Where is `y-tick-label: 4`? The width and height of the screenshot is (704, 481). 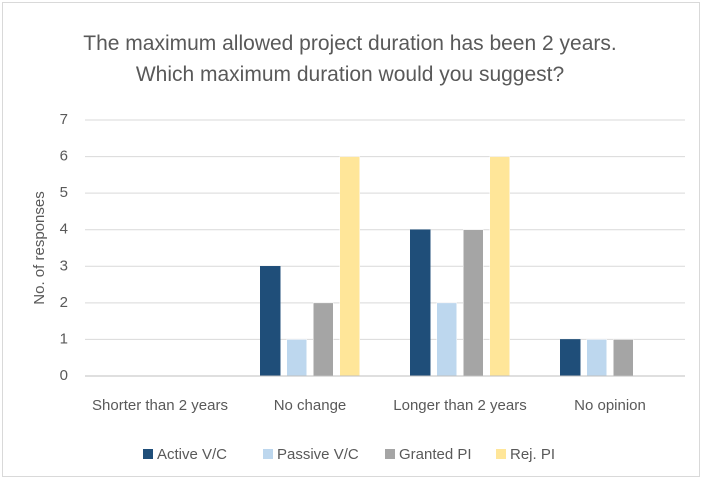 y-tick-label: 4 is located at coordinates (64, 229).